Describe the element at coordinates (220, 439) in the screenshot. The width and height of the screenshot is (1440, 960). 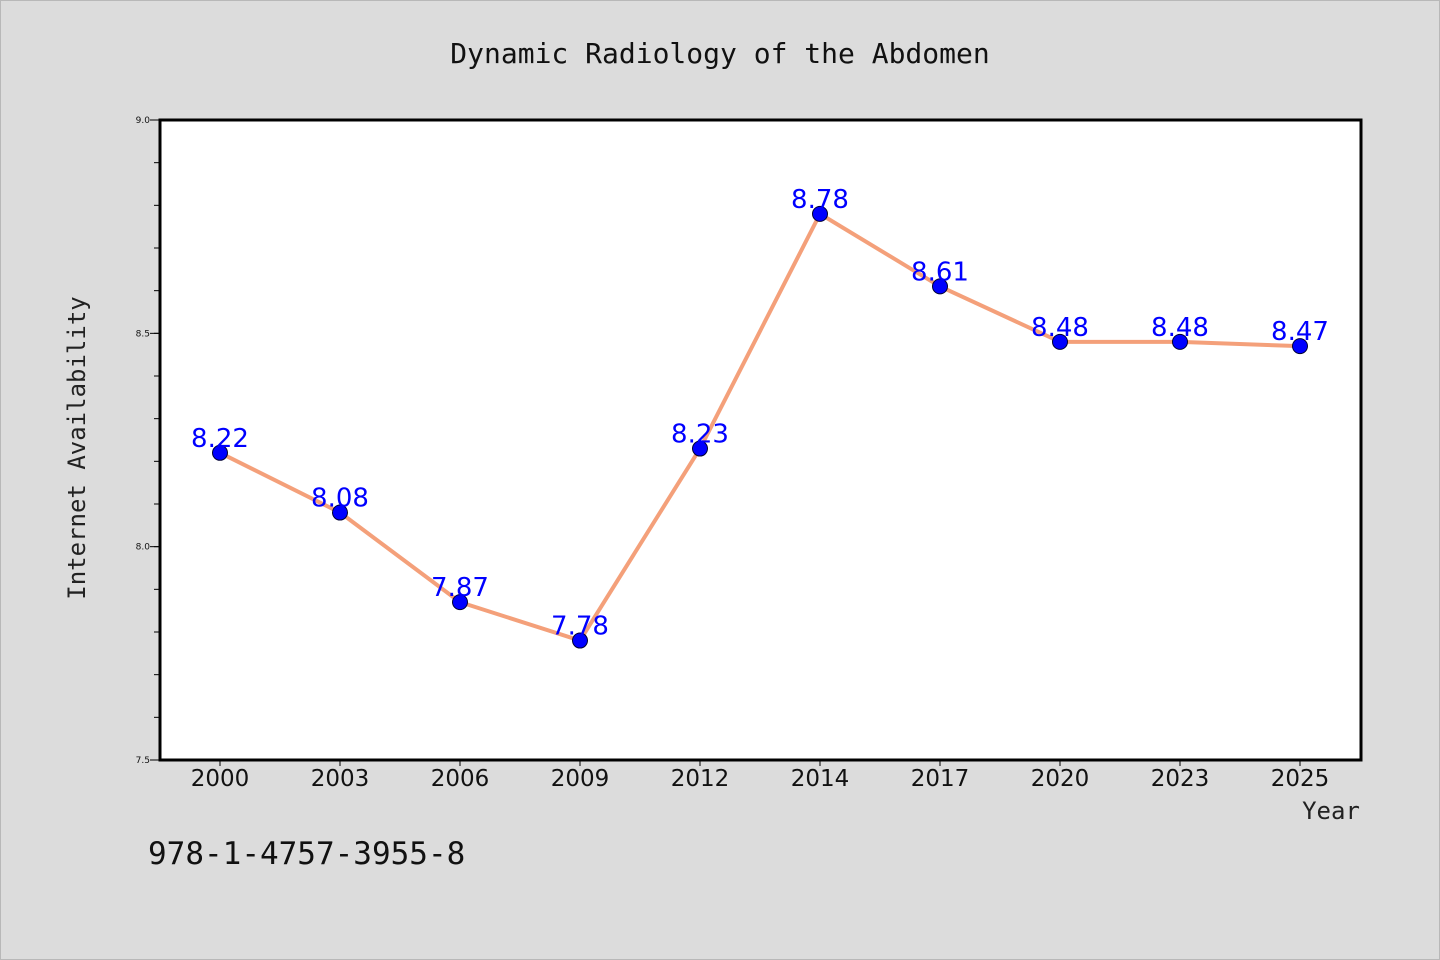
I see `data-label: 8.22` at that location.